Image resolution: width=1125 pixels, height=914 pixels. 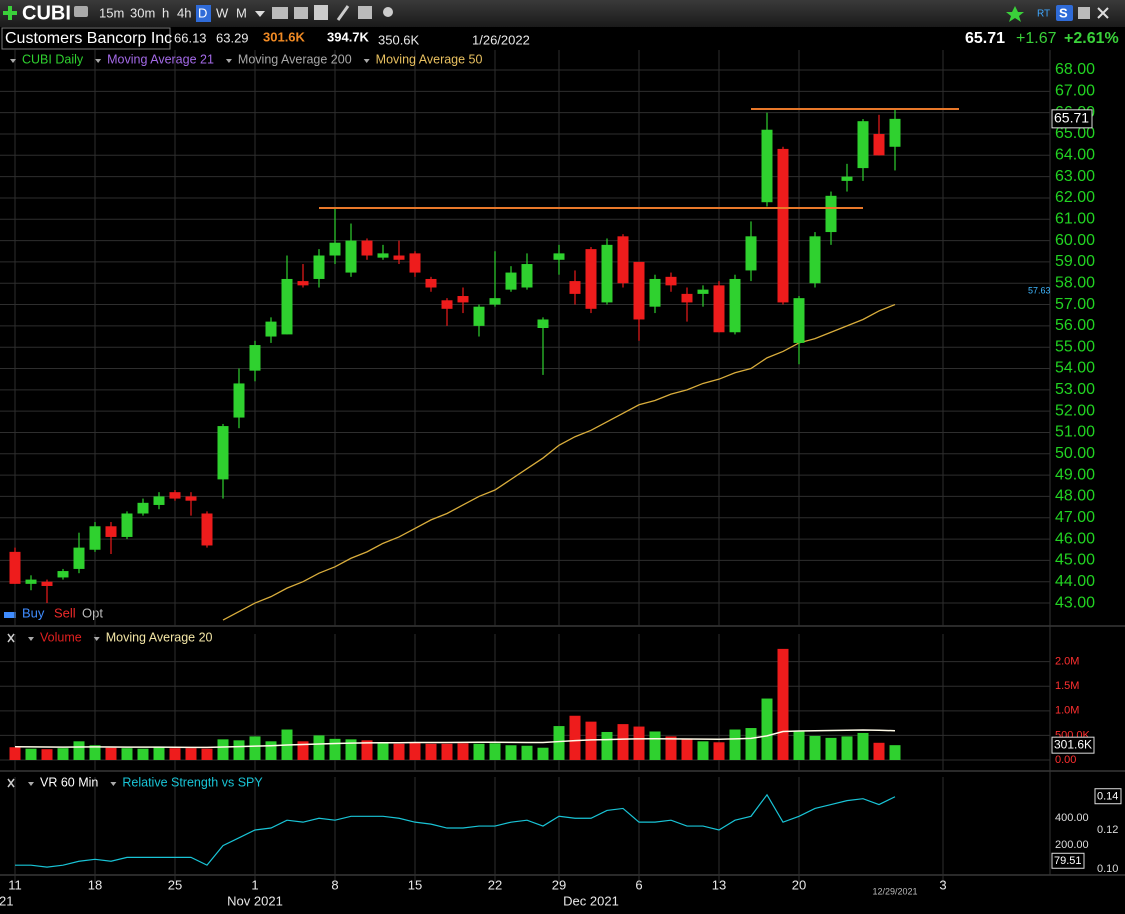 What do you see at coordinates (111, 12) in the screenshot?
I see `timeframe: 15m` at bounding box center [111, 12].